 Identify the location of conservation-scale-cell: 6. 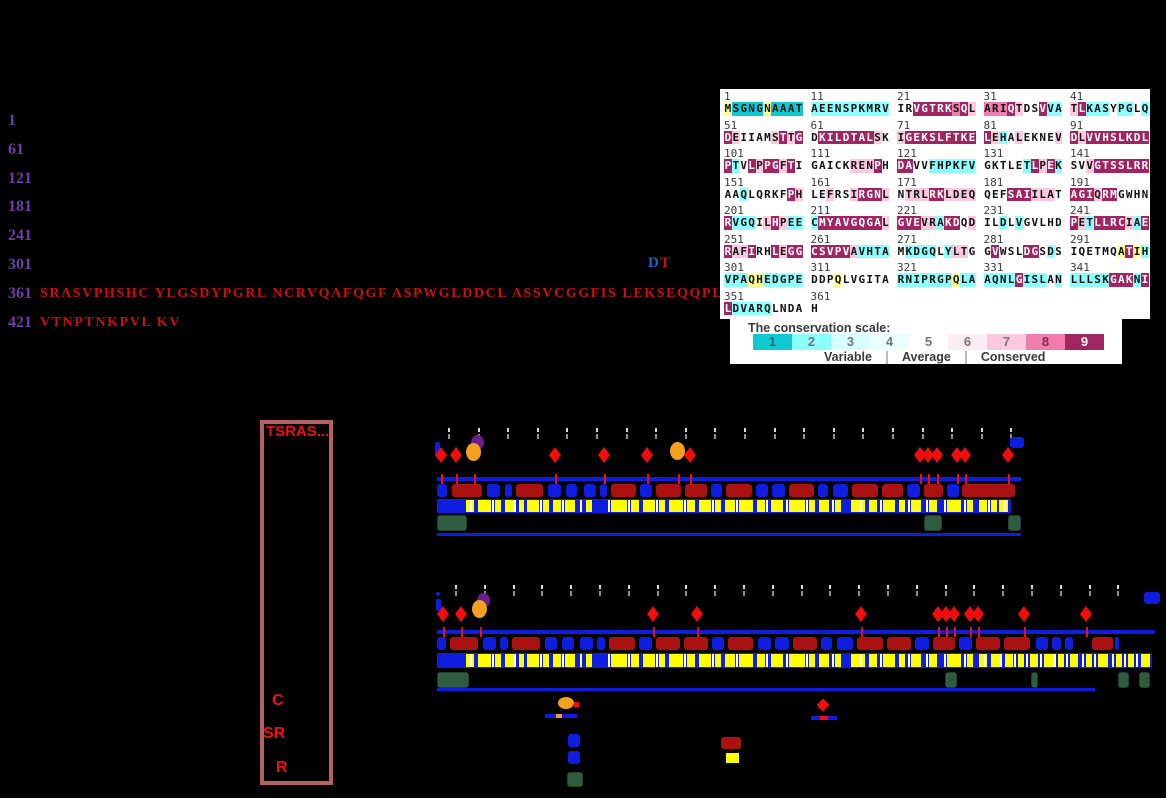
(967, 342).